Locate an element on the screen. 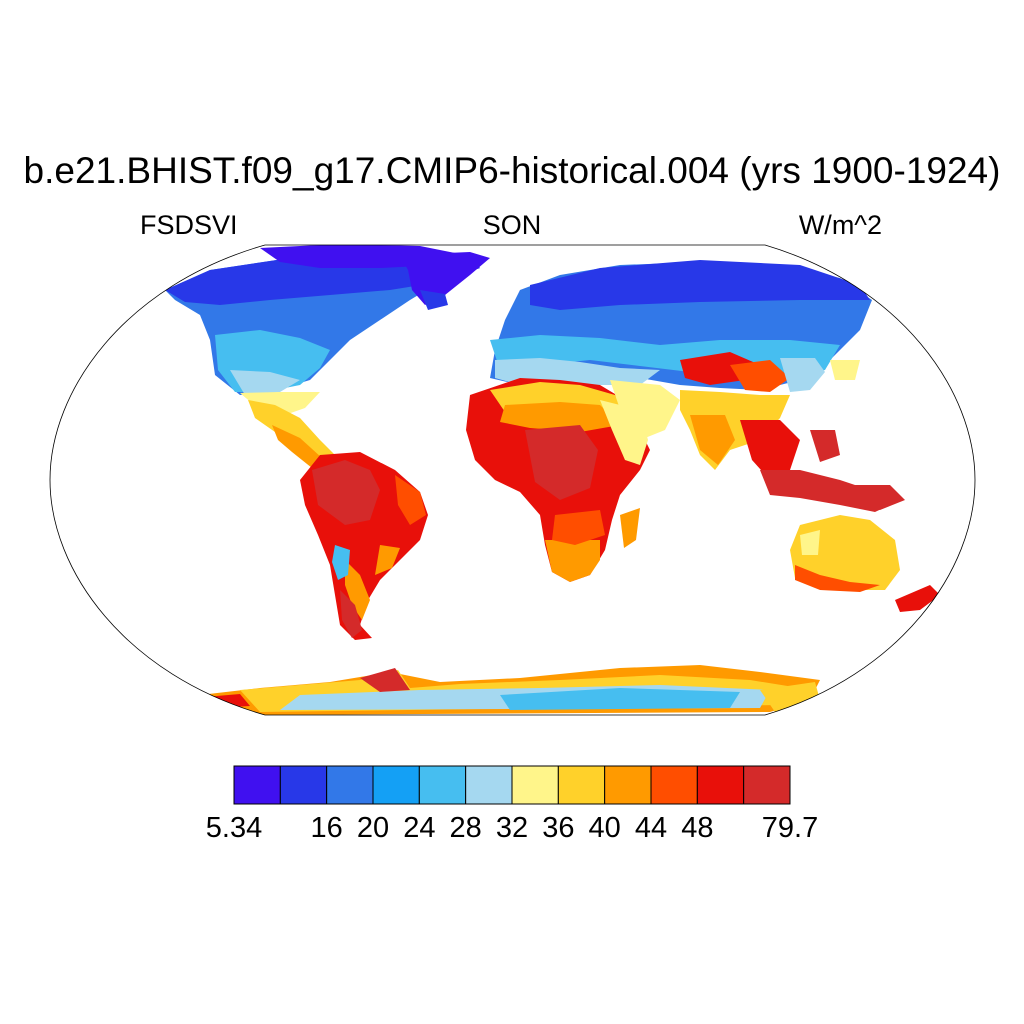  colorbar-tick-label: 16 is located at coordinates (326, 828).